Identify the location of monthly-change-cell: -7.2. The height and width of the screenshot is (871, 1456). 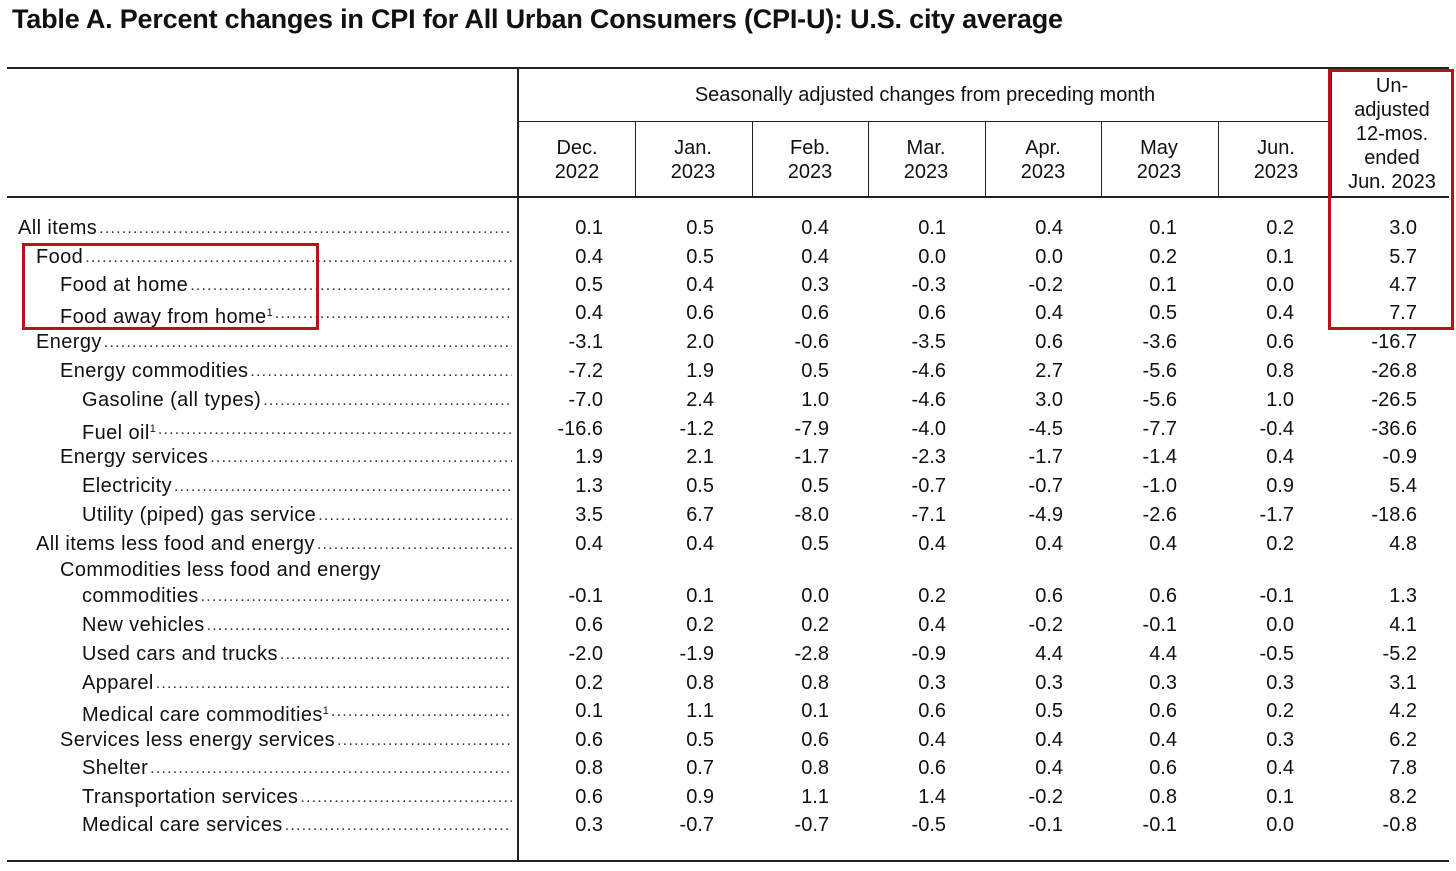
(585, 371).